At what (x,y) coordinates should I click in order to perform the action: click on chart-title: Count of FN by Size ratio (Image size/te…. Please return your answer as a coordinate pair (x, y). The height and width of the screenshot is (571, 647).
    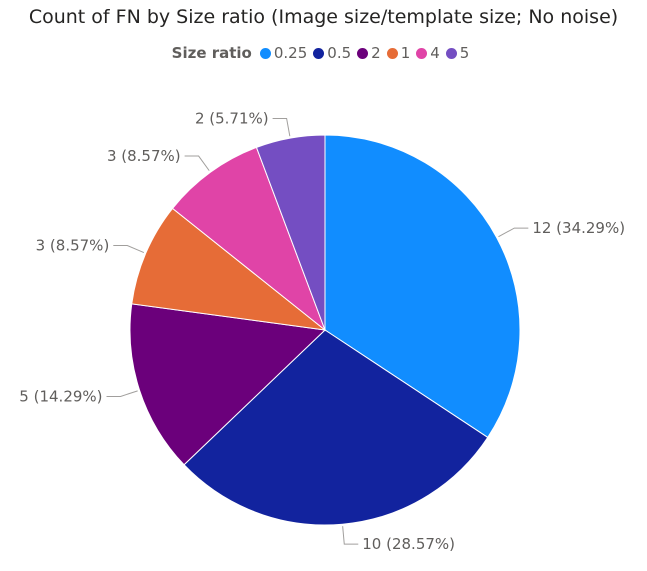
    Looking at the image, I should click on (323, 17).